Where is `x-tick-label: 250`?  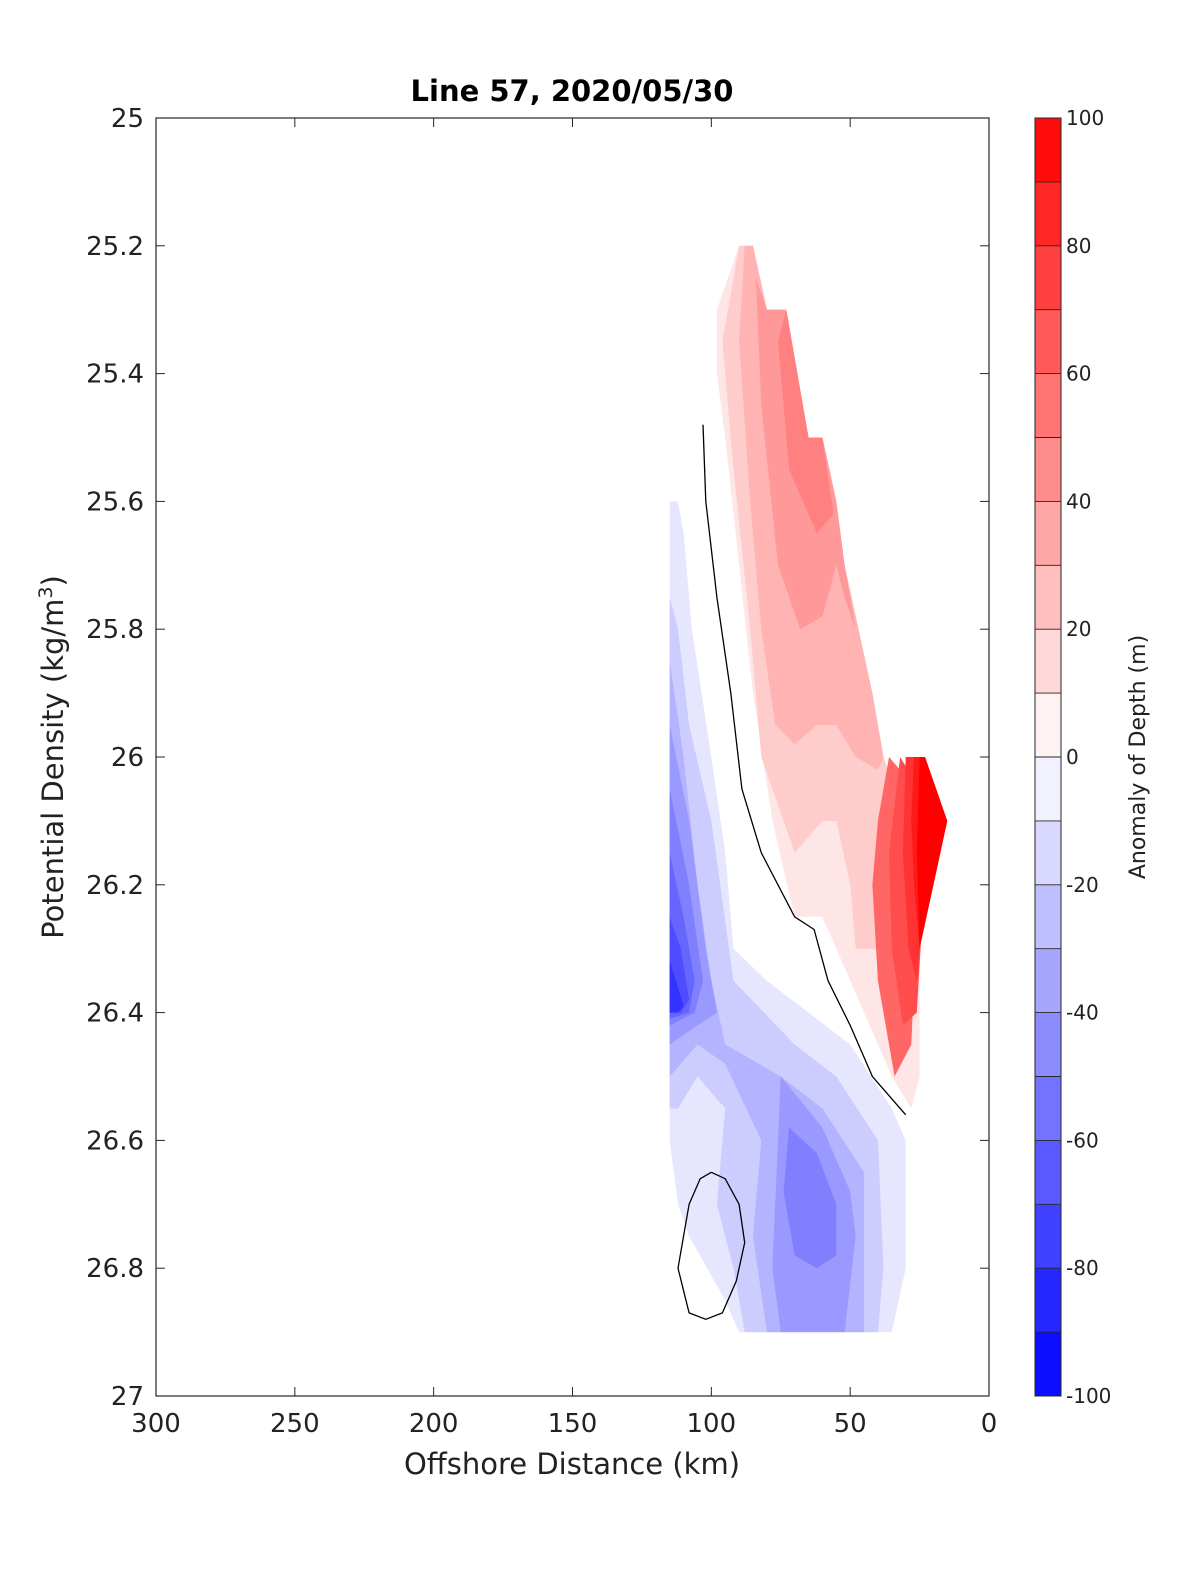 x-tick-label: 250 is located at coordinates (295, 1424).